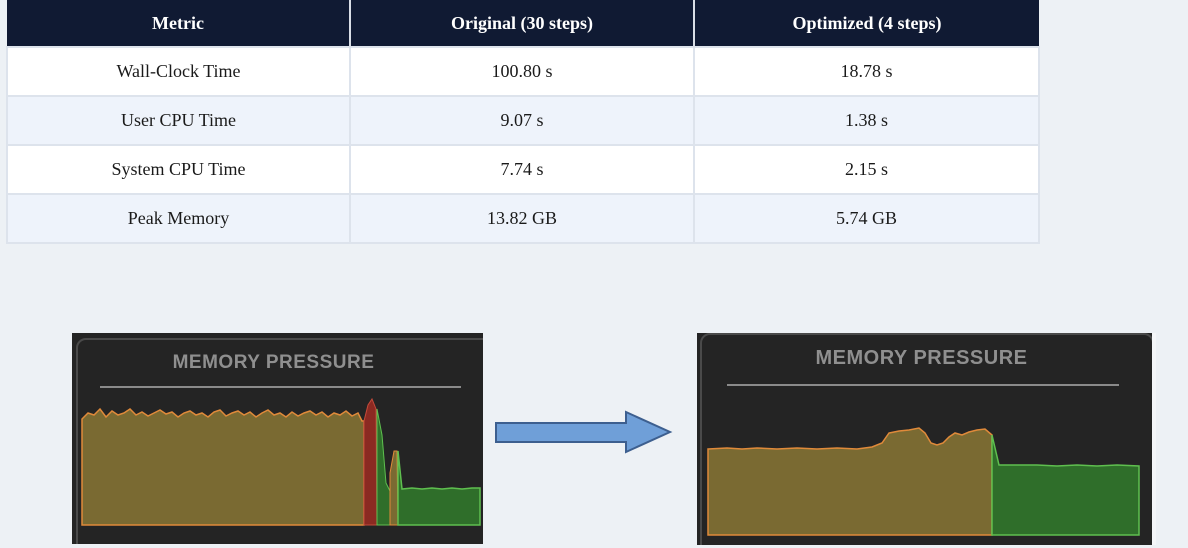  Describe the element at coordinates (866, 120) in the screenshot. I see `optimized-value-cell: 1.38 s` at that location.